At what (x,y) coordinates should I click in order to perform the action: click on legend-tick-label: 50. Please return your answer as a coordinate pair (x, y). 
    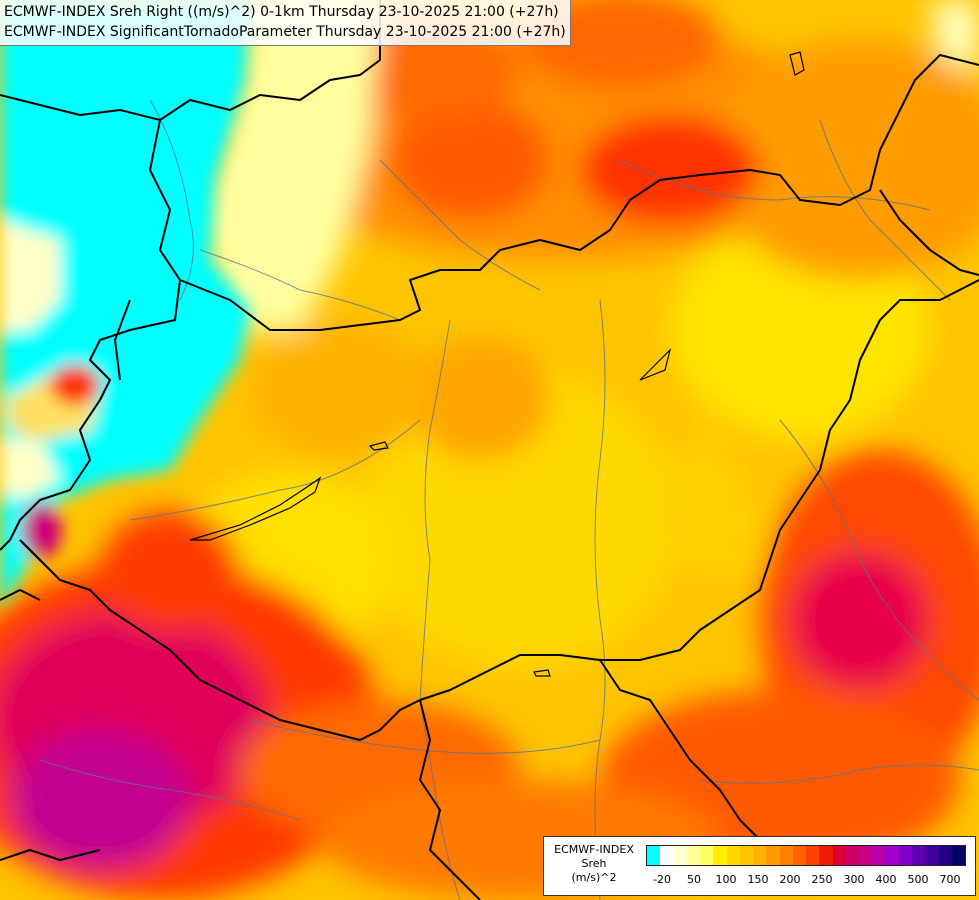
    Looking at the image, I should click on (694, 879).